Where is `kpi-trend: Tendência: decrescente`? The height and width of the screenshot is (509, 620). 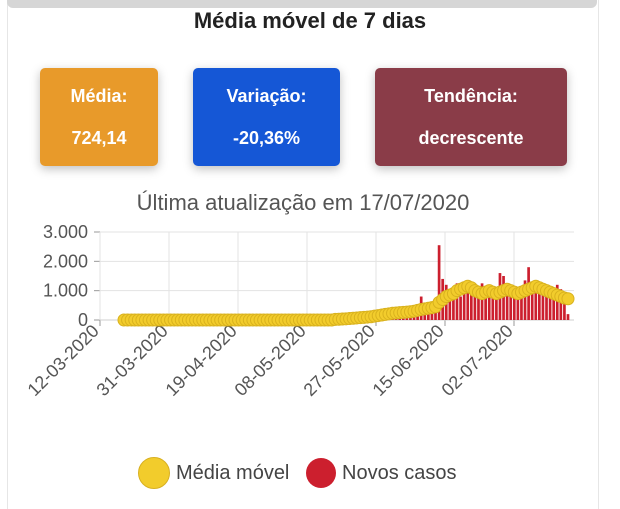 kpi-trend: Tendência: decrescente is located at coordinates (471, 117).